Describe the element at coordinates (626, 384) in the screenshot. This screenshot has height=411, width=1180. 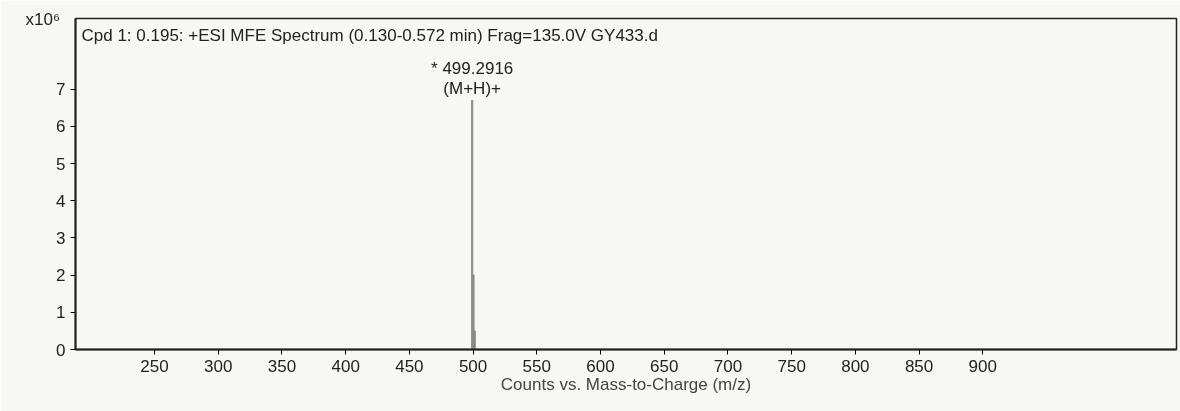
I see `x-axis-title: Counts vs. Mass-to-Charge (m/z)` at that location.